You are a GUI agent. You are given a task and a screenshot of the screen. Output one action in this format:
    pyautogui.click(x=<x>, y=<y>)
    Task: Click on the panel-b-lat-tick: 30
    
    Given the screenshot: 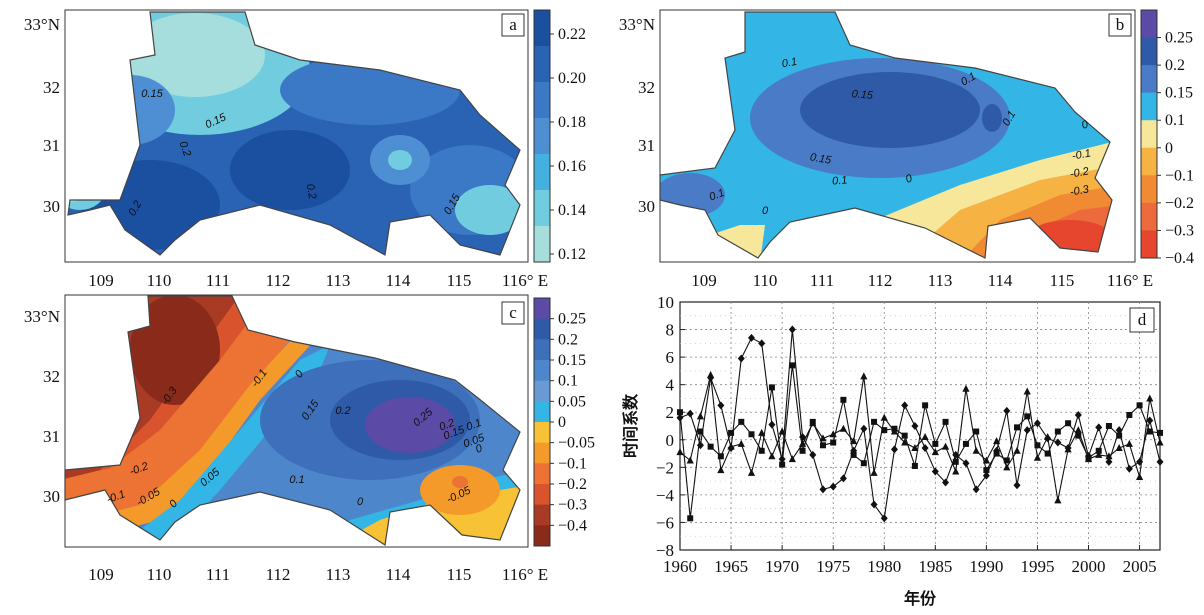 What is the action you would take?
    pyautogui.click(x=646, y=206)
    